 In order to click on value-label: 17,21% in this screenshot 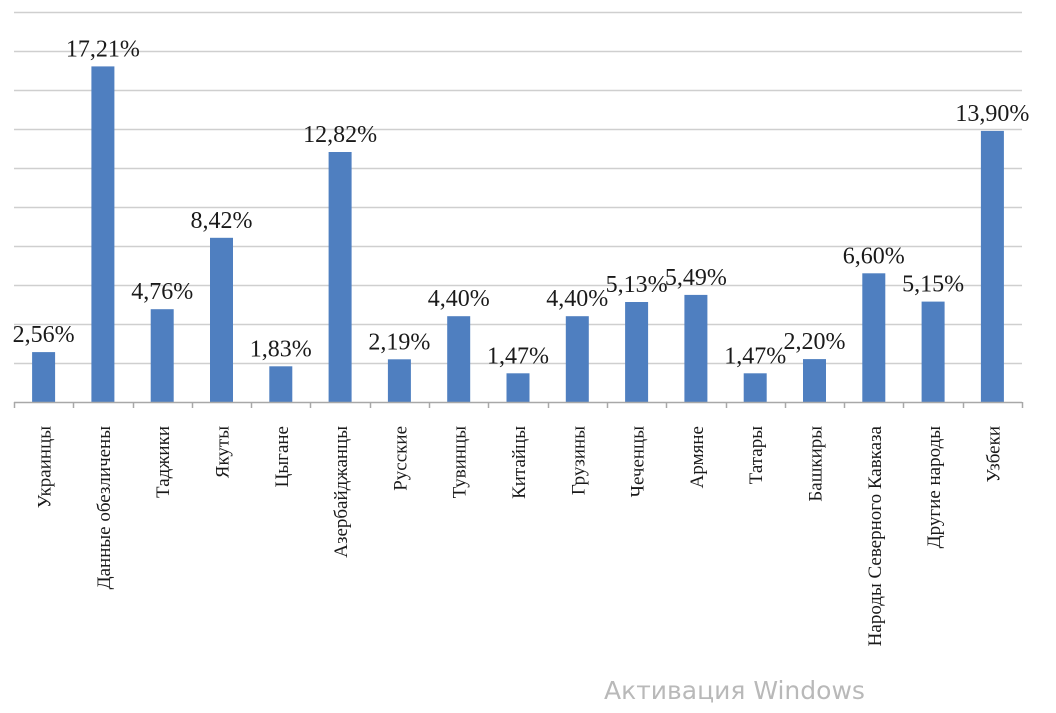, I will do `click(103, 49)`.